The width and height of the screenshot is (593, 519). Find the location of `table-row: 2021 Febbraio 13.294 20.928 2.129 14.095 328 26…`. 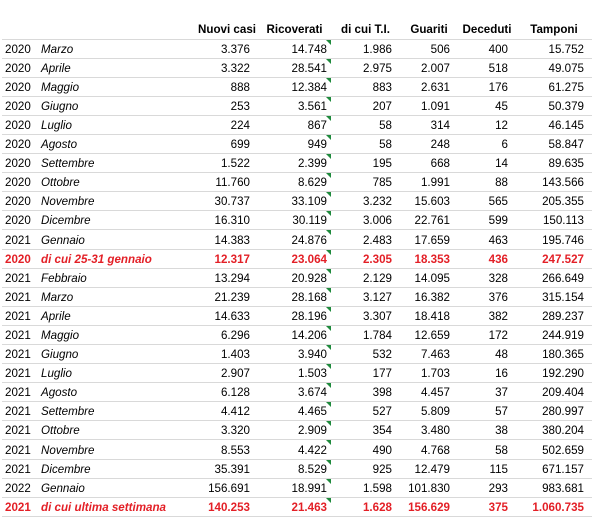

table-row: 2021 Febbraio 13.294 20.928 2.129 14.095 328 26… is located at coordinates (297, 278).